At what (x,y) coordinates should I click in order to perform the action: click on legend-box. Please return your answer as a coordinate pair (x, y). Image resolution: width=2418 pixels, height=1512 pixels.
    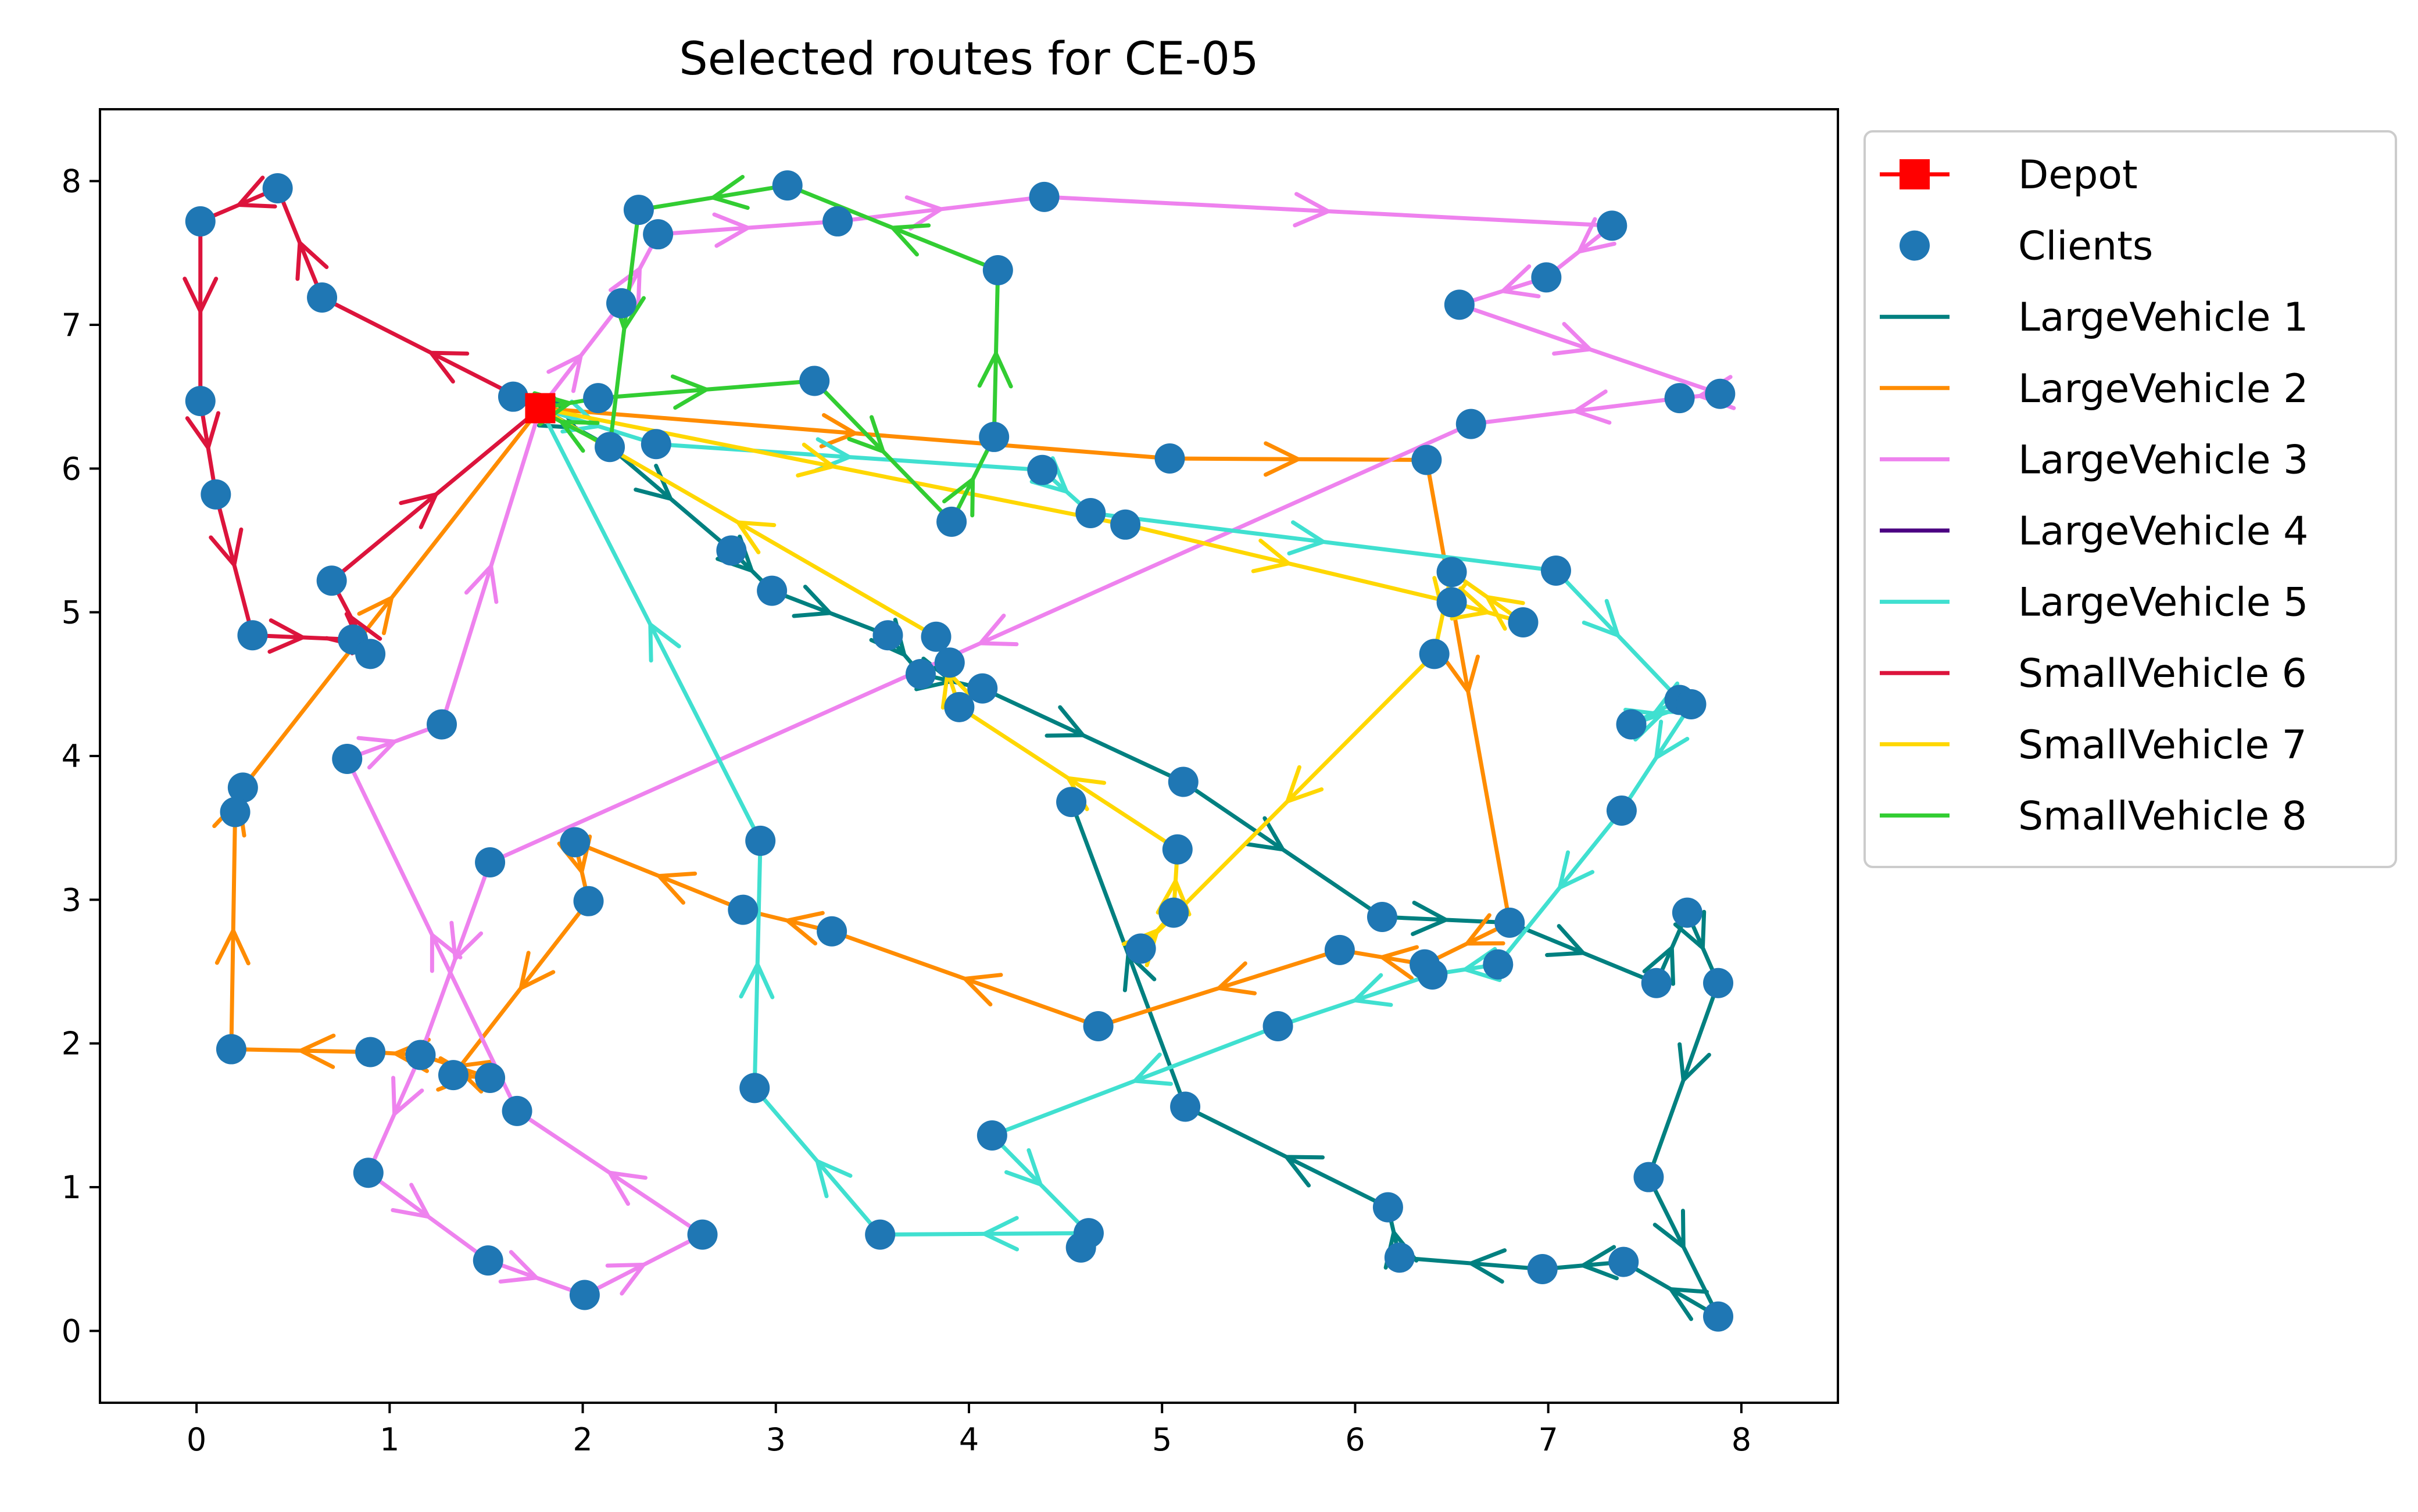
    Looking at the image, I should click on (2130, 499).